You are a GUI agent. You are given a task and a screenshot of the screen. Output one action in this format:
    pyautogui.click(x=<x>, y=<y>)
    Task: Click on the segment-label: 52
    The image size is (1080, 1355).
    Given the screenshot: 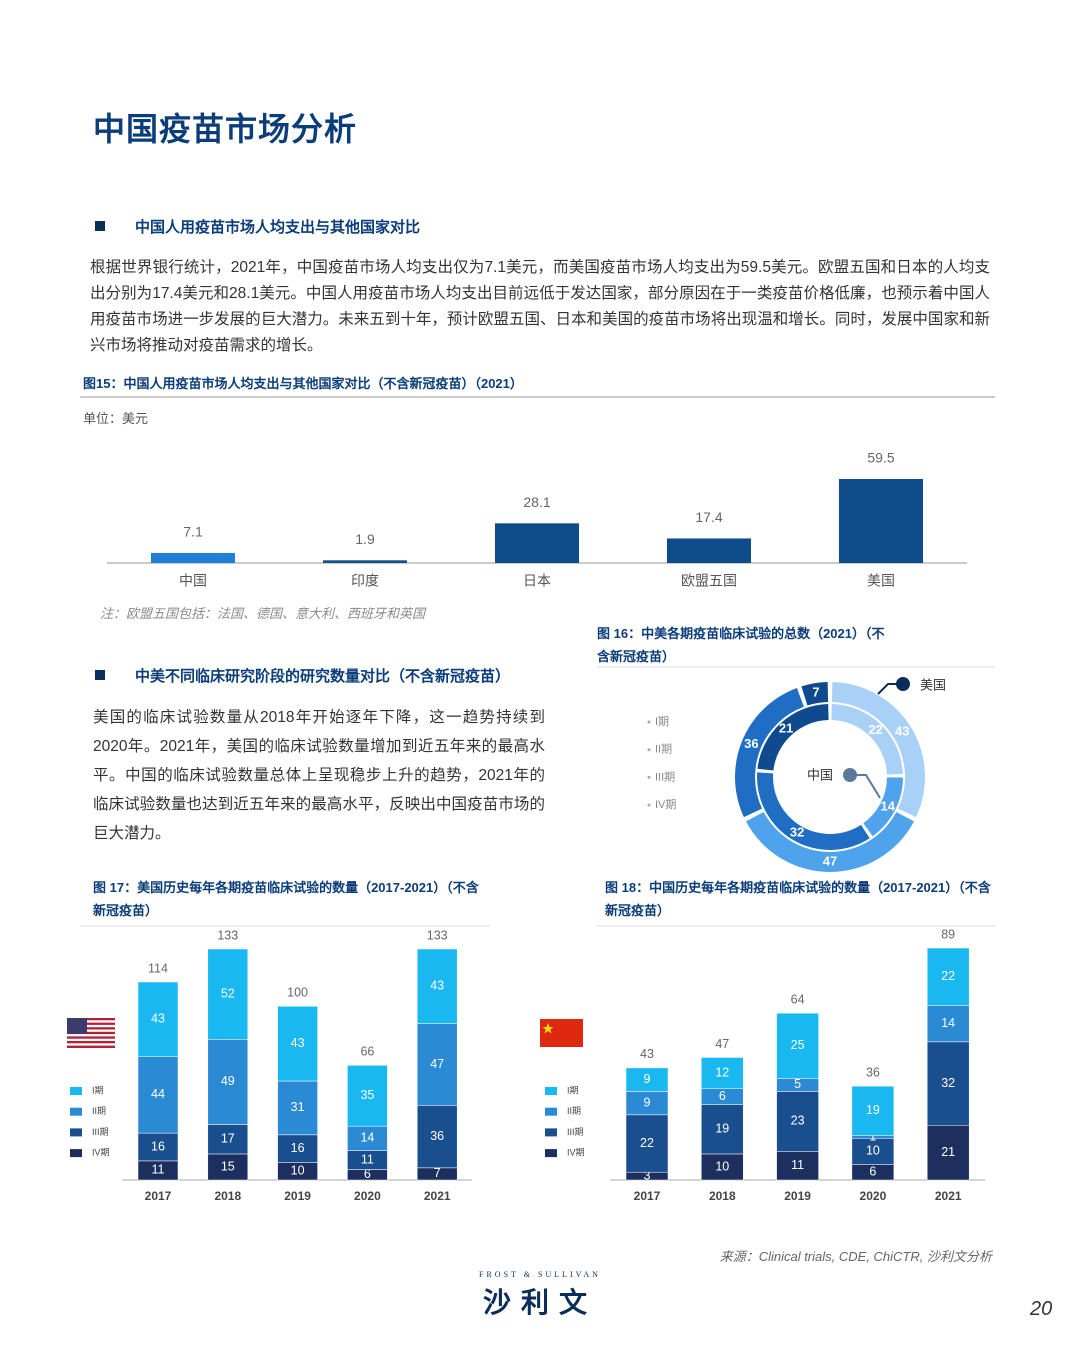 What is the action you would take?
    pyautogui.click(x=228, y=993)
    